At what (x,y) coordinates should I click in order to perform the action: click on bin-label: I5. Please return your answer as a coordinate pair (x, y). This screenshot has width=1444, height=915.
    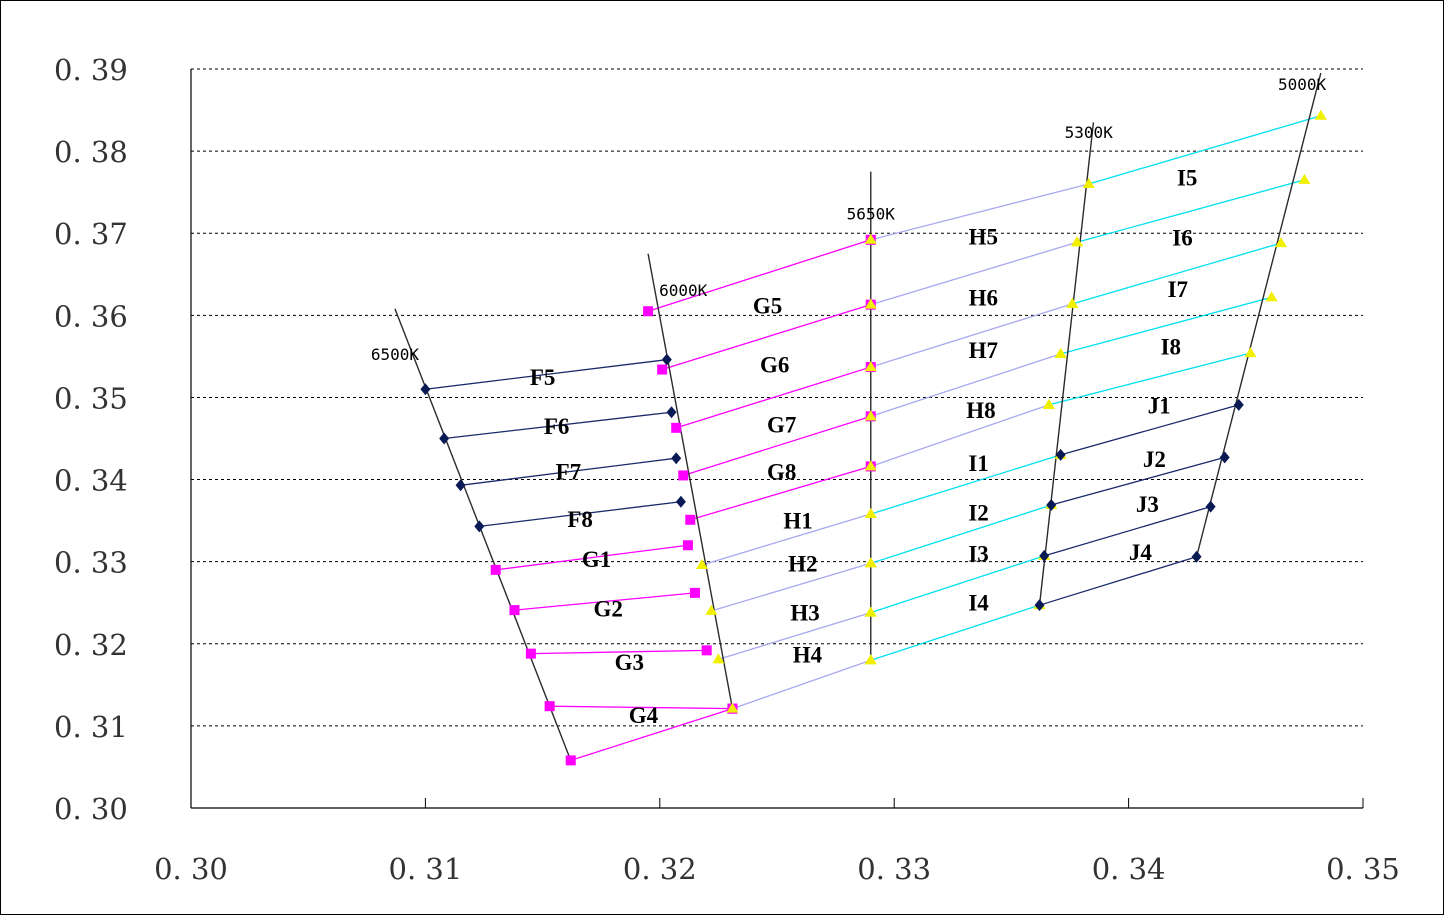
    Looking at the image, I should click on (1187, 177).